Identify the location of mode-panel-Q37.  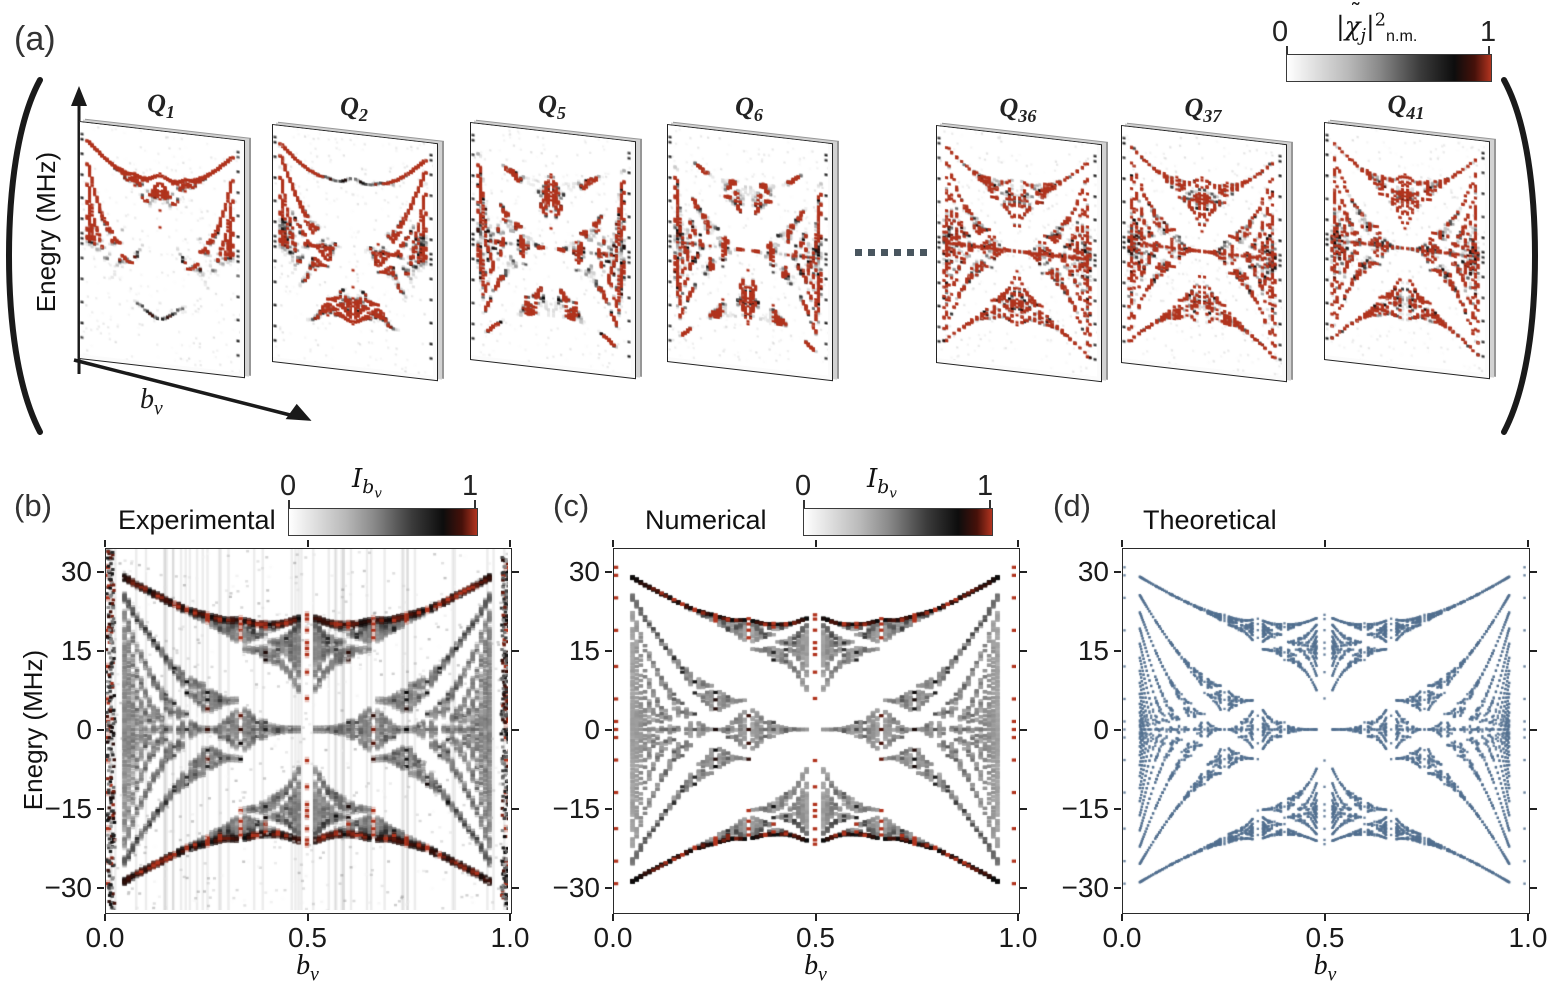
(1204, 254).